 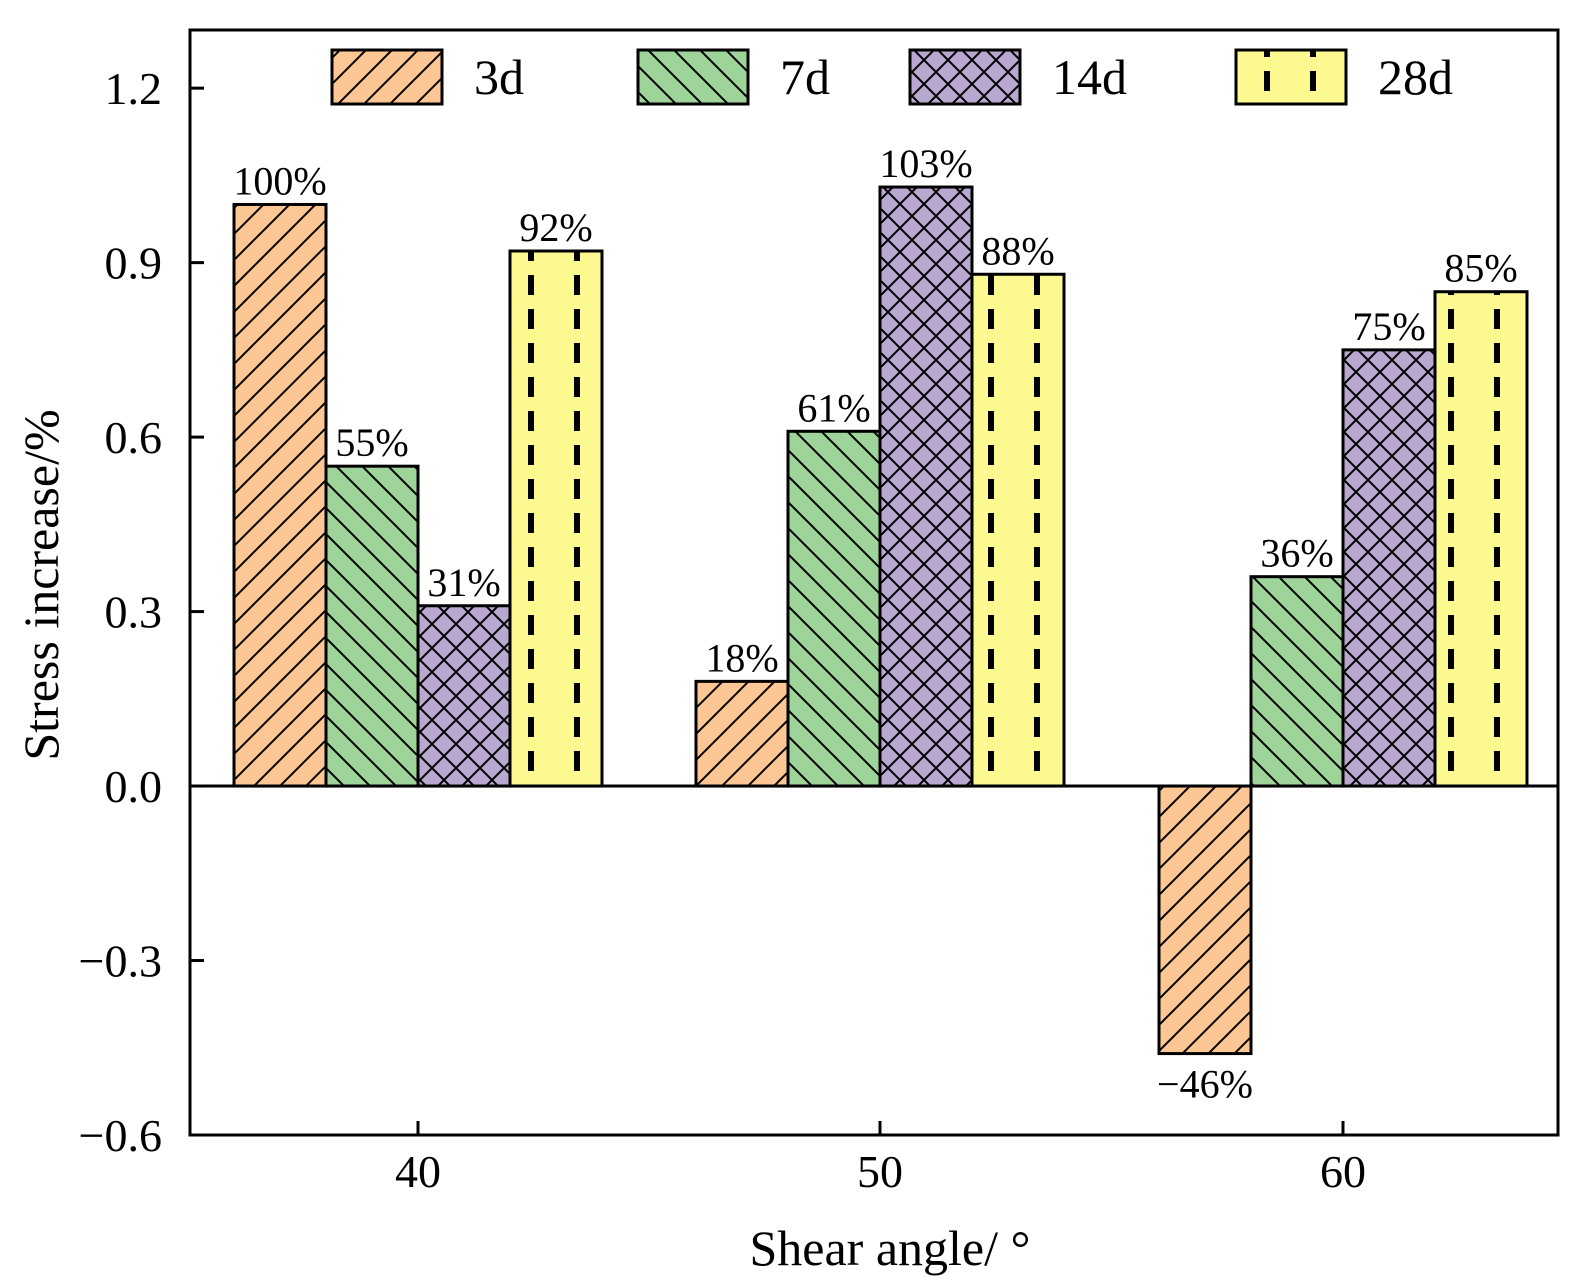 What do you see at coordinates (805, 77) in the screenshot?
I see `legend-label-7d: 7d` at bounding box center [805, 77].